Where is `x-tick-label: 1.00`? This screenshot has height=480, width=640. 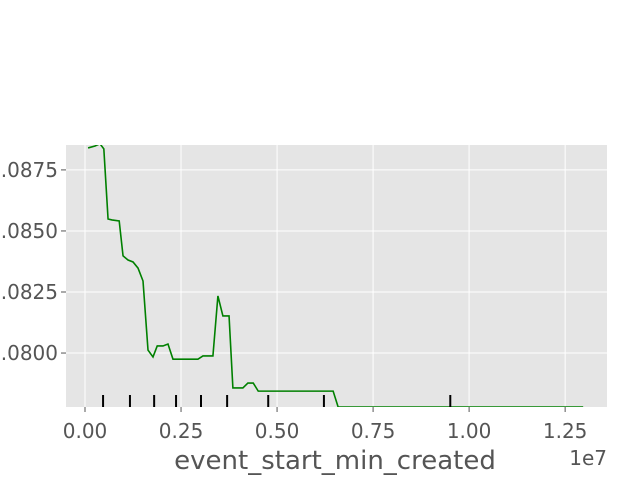
x-tick-label: 1.00 is located at coordinates (469, 431).